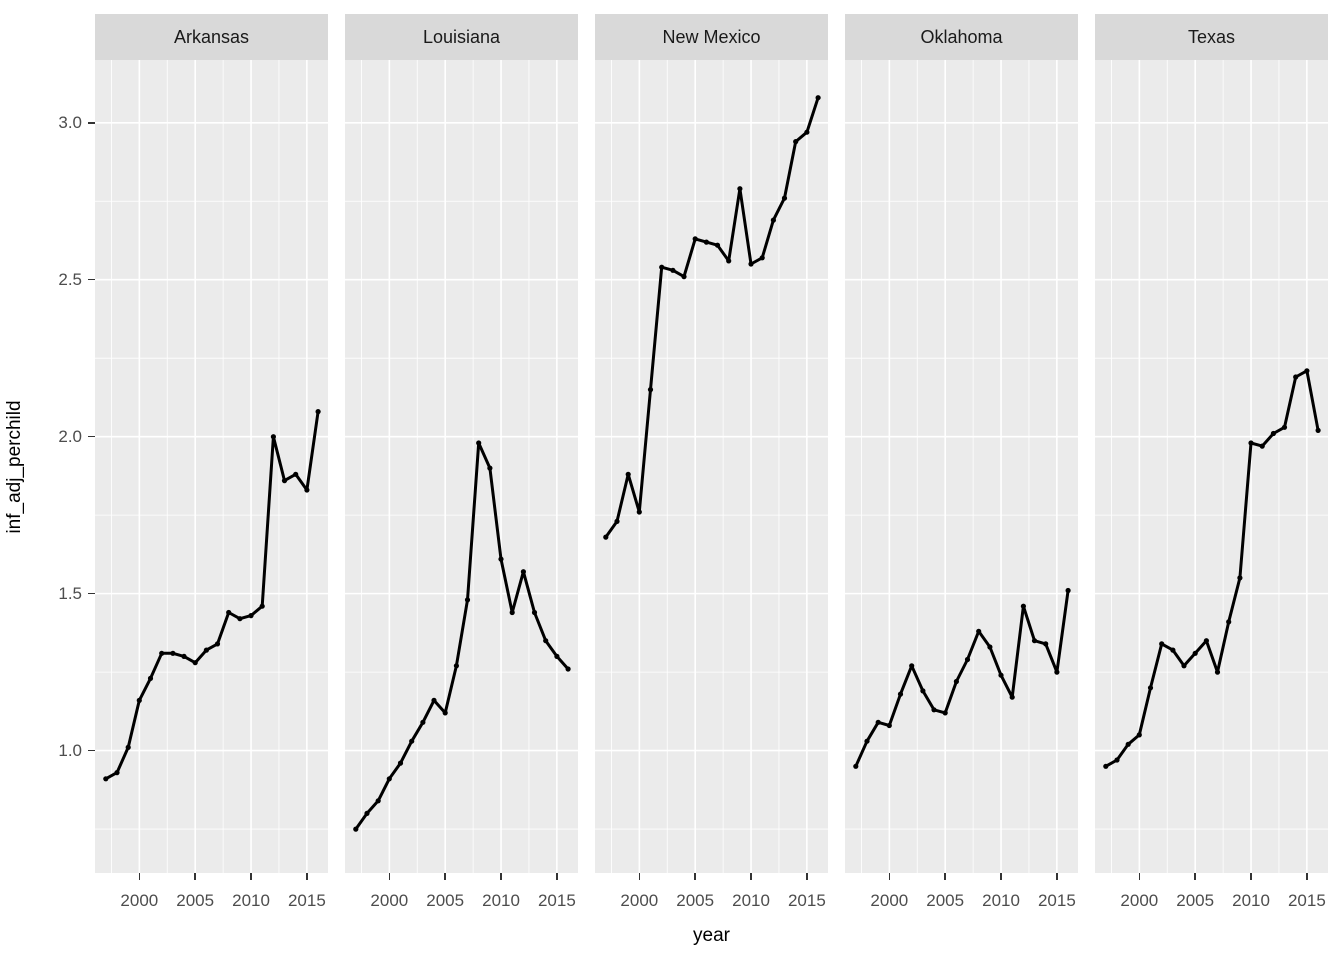  I want to click on facet-strip-label: Texas, so click(1211, 36).